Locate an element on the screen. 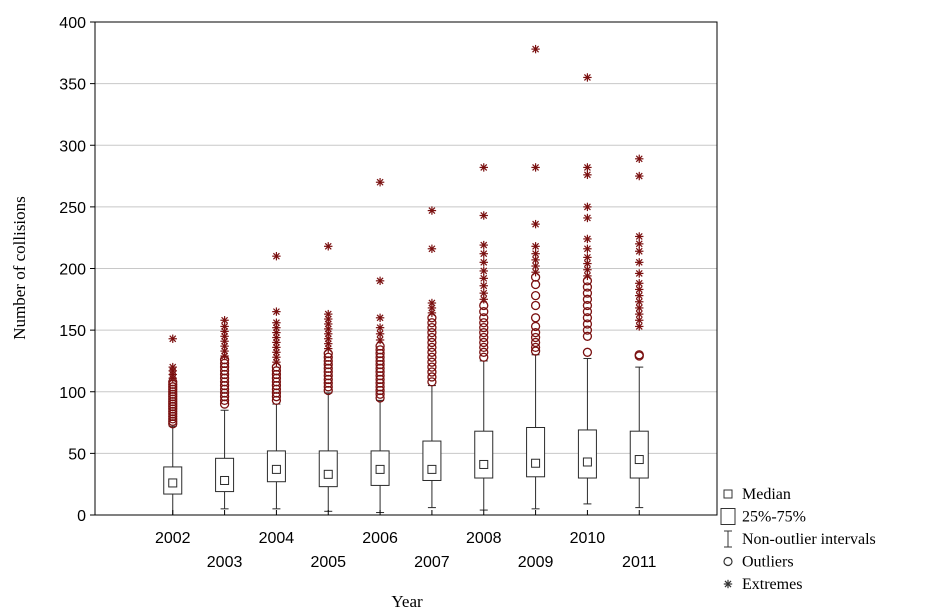 The height and width of the screenshot is (615, 930). legend-label: Non-outlier intervals is located at coordinates (809, 539).